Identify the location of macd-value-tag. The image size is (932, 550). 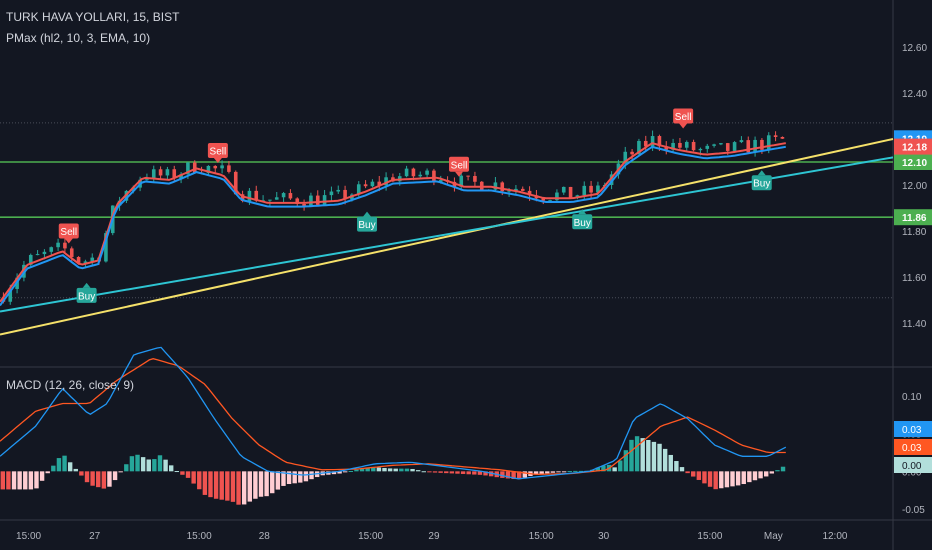
(913, 447).